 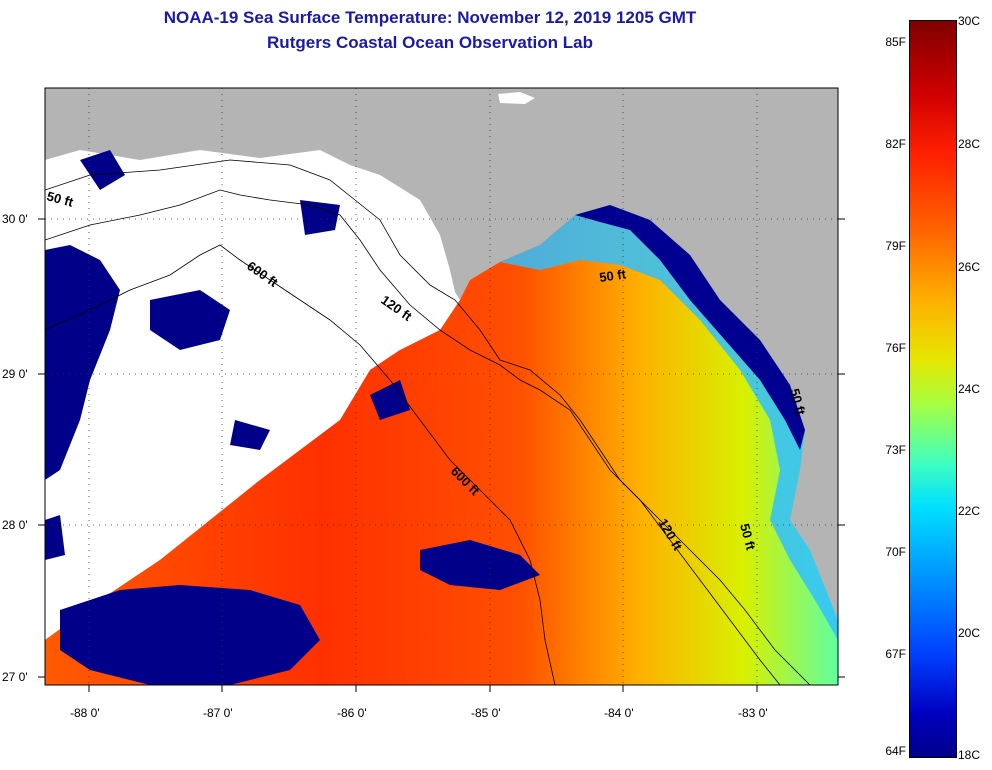 I want to click on colorbar-c-label: 22C, so click(x=969, y=511).